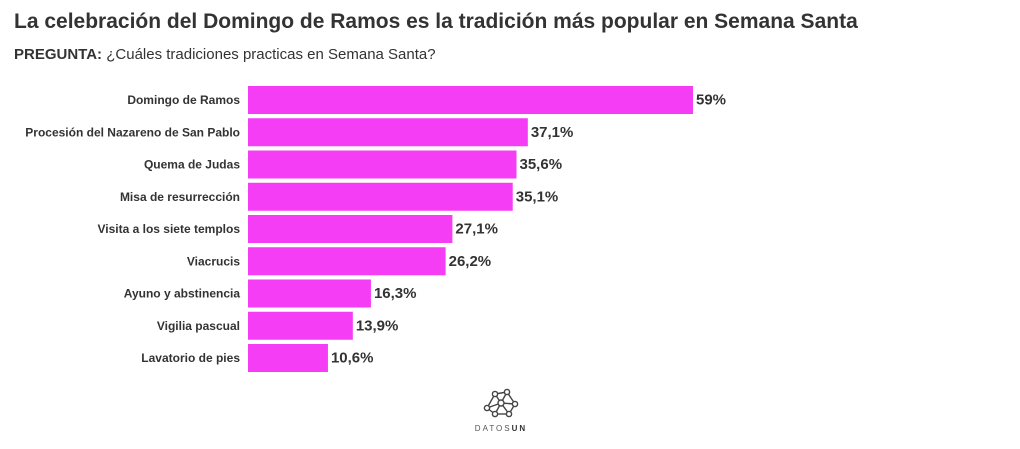  I want to click on category-label: Viacrucis, so click(213, 261).